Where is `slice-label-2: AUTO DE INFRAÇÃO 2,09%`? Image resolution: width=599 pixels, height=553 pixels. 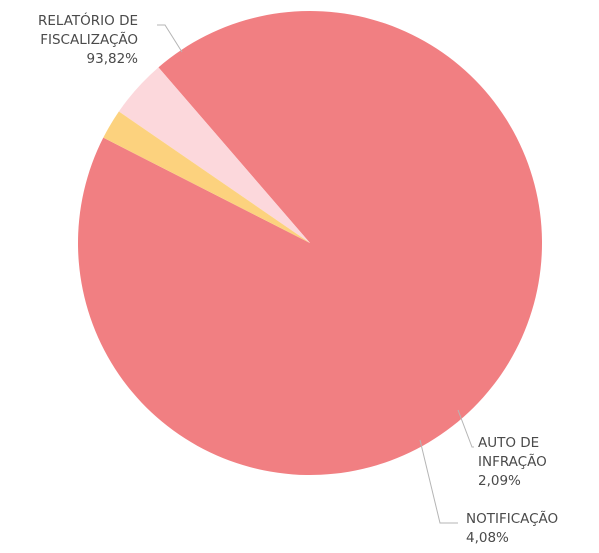 slice-label-2: AUTO DE INFRAÇÃO 2,09% is located at coordinates (512, 462).